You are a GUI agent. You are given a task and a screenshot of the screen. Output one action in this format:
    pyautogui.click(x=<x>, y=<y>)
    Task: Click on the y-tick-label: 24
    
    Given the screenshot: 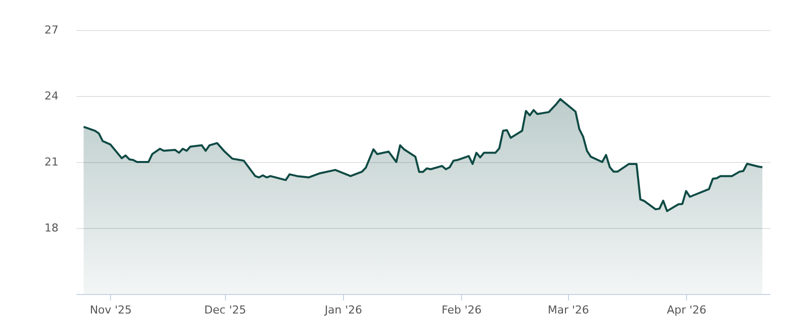 What is the action you would take?
    pyautogui.click(x=51, y=96)
    